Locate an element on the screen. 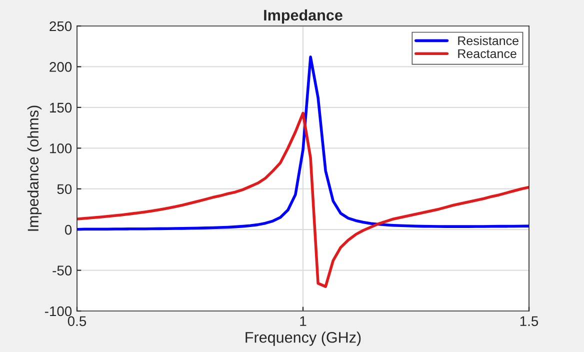  x-axis-title: Frequency (GHz) is located at coordinates (303, 339).